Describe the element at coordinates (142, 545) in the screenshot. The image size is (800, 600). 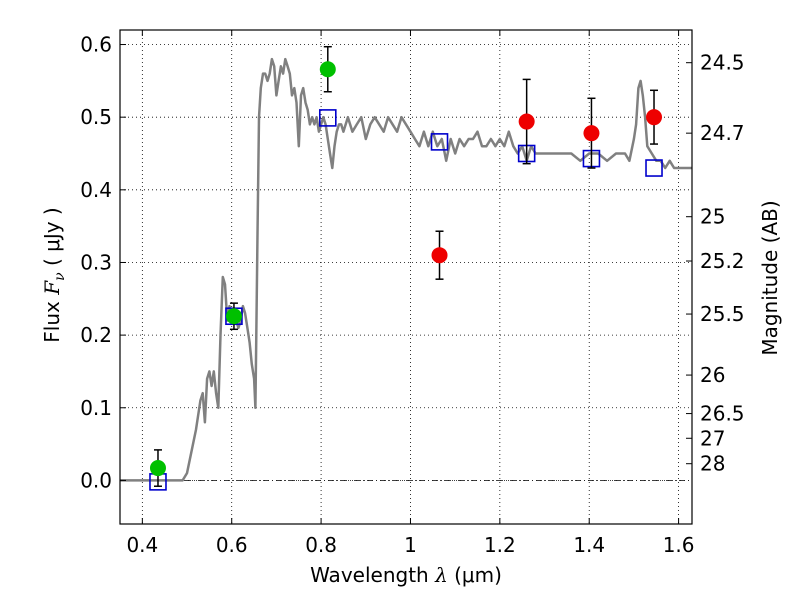
I see `x-tick-label: 0.4` at that location.